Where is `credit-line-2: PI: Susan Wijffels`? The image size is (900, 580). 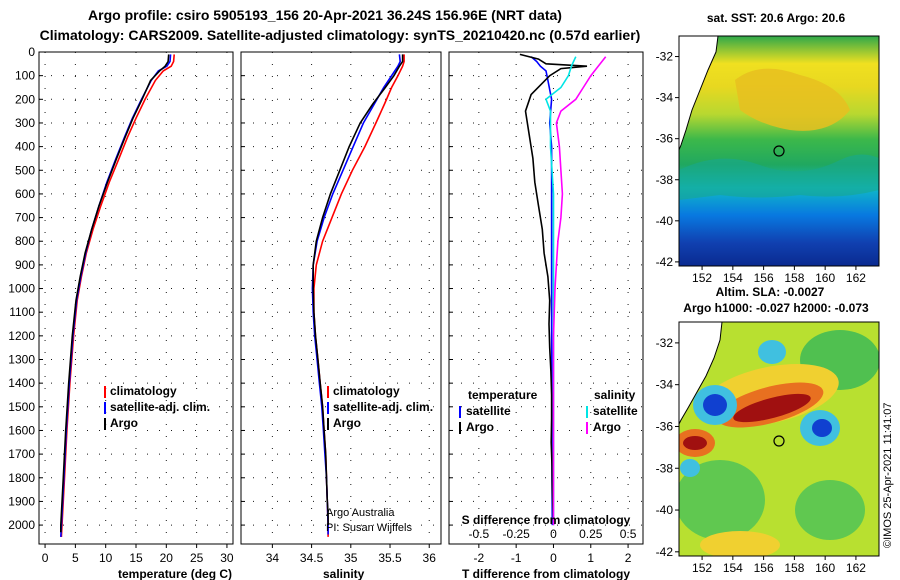 credit-line-2: PI: Susan Wijffels is located at coordinates (369, 528).